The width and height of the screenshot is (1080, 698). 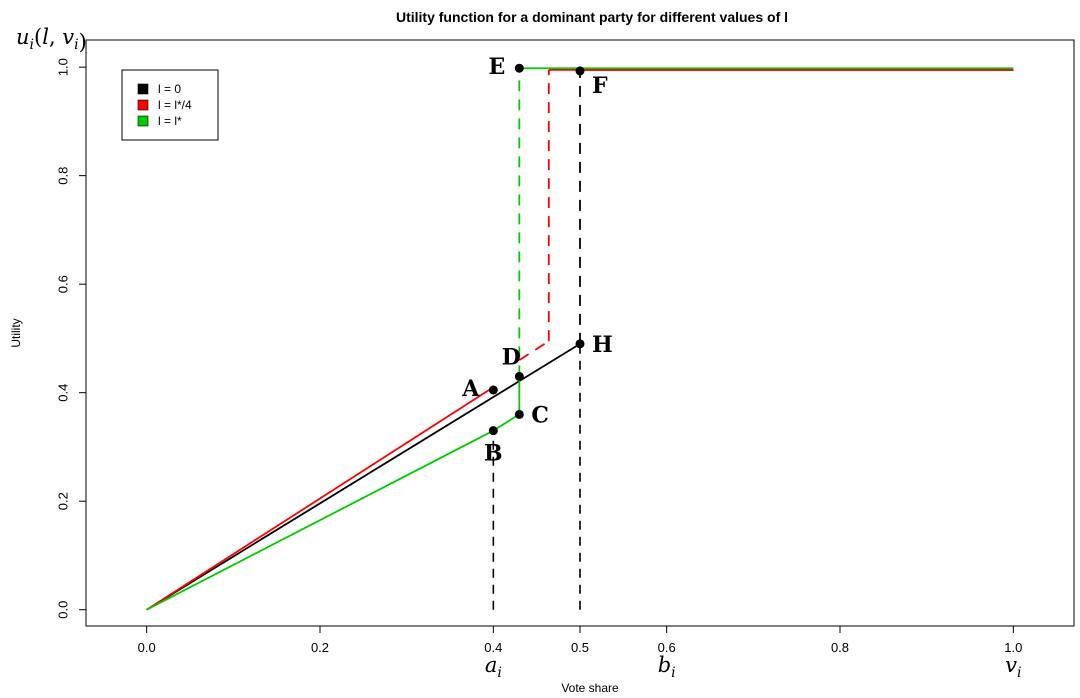 I want to click on x-tick-label: 0.6, so click(x=667, y=647).